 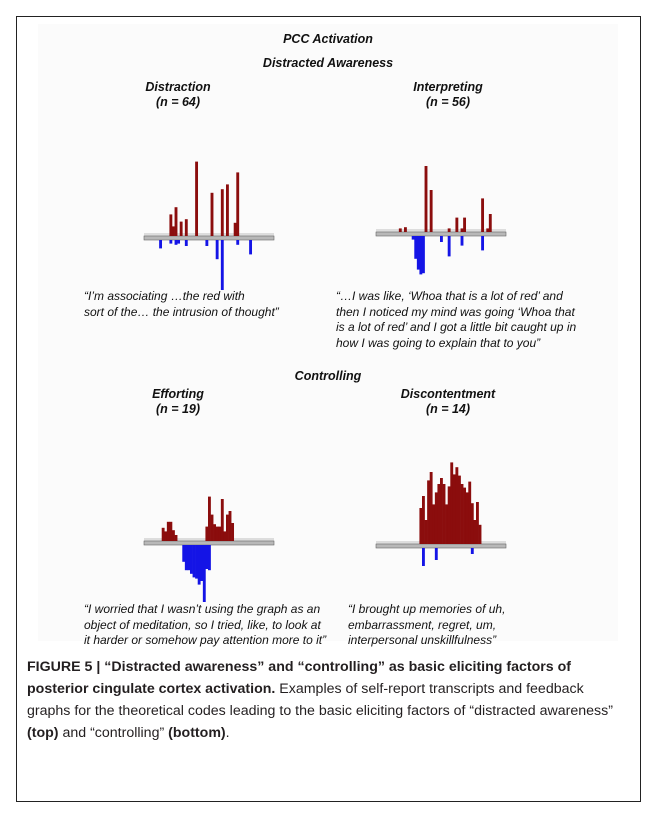 I want to click on caption-bottom: (bottom), so click(x=197, y=733).